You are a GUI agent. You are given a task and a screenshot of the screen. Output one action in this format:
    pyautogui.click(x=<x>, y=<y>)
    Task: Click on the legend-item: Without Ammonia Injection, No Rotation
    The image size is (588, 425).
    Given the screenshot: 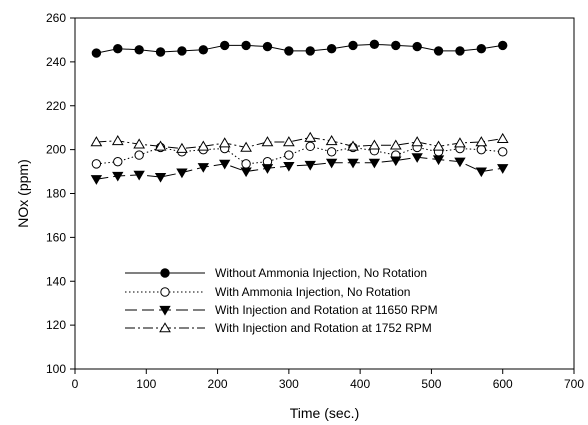 What is the action you would take?
    pyautogui.click(x=276, y=273)
    